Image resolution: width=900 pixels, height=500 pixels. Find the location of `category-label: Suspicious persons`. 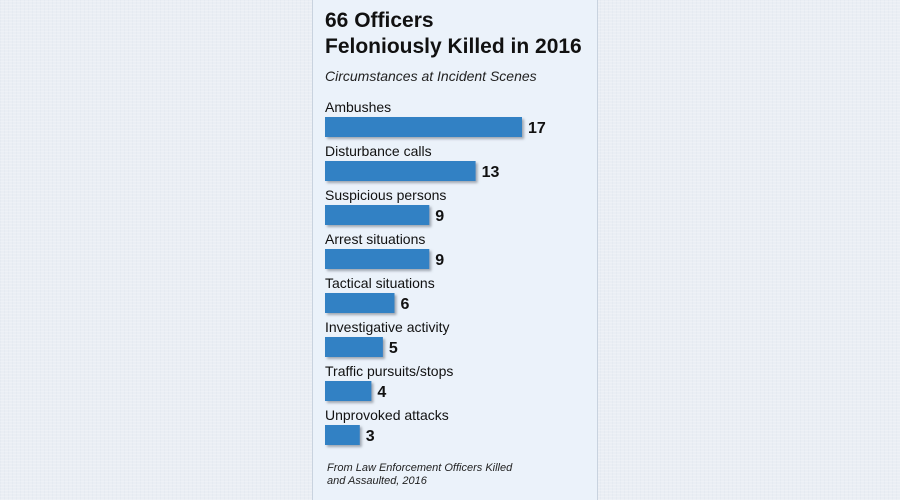

category-label: Suspicious persons is located at coordinates (385, 195).